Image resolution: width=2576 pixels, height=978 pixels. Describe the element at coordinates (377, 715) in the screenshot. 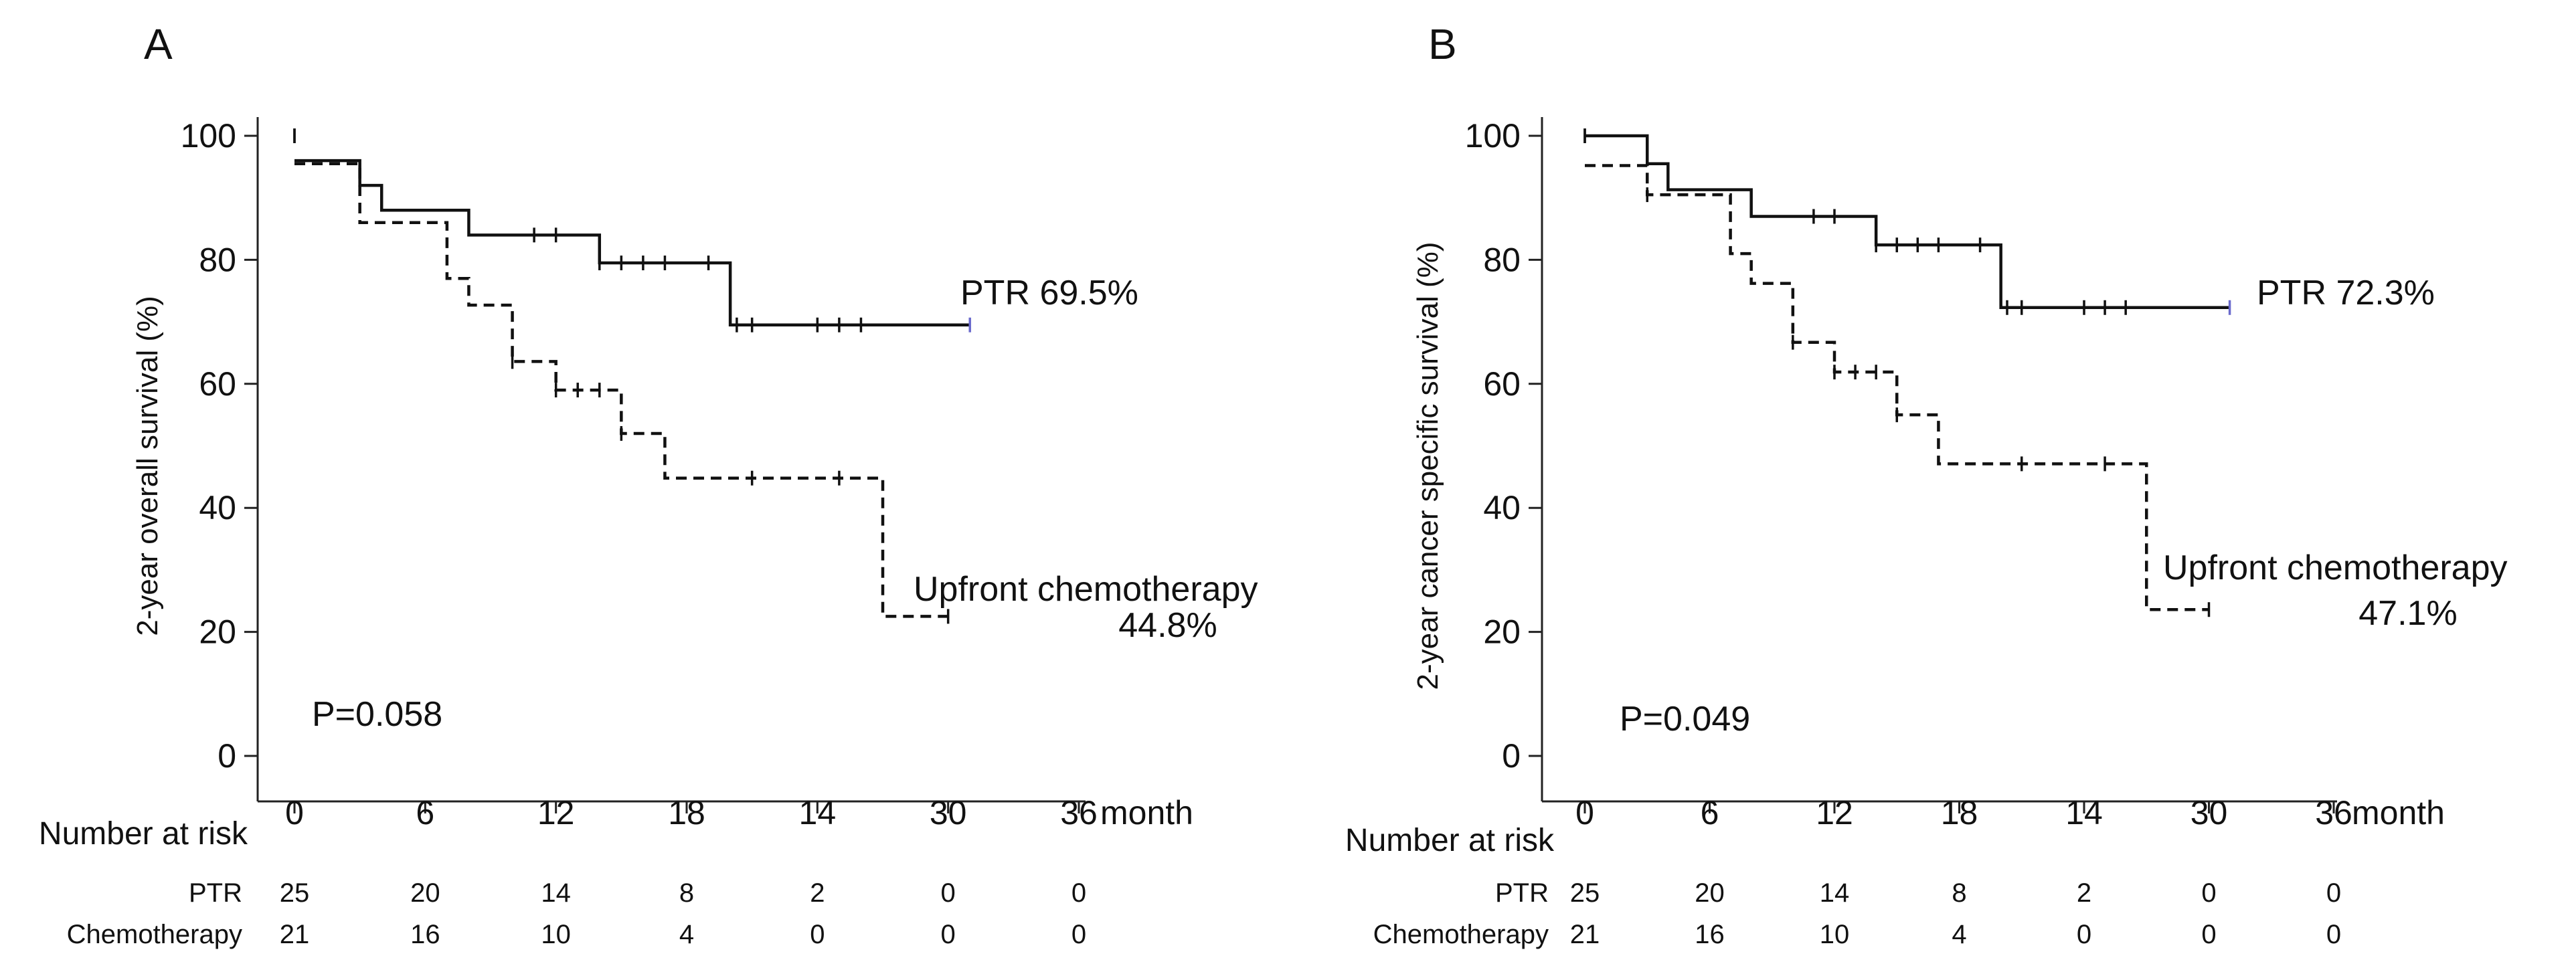

I see `p-value: P=0.058` at that location.